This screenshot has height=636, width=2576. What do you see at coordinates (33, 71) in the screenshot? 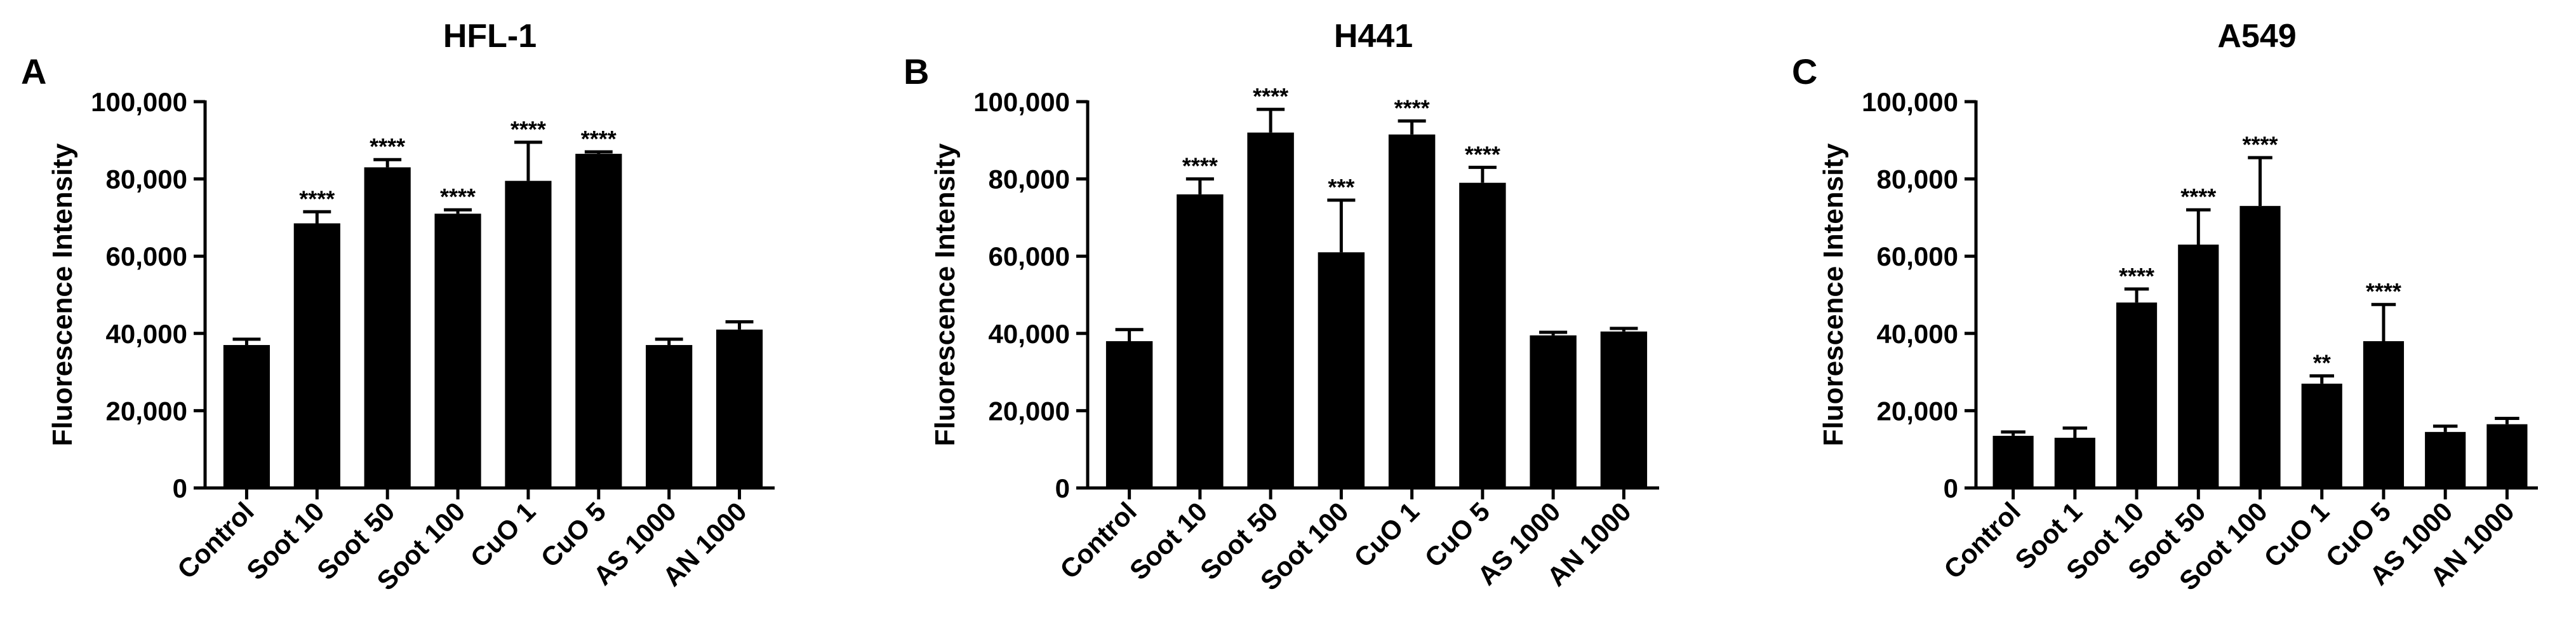
I see `panel-label: A` at bounding box center [33, 71].